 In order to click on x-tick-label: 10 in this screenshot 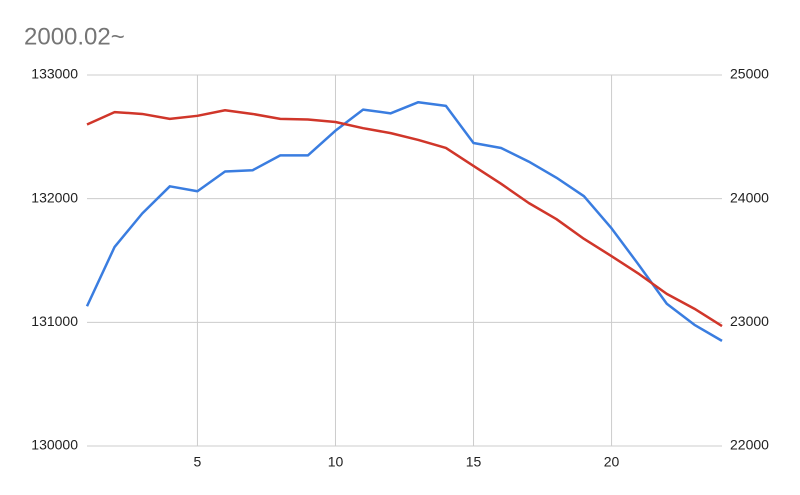, I will do `click(336, 462)`.